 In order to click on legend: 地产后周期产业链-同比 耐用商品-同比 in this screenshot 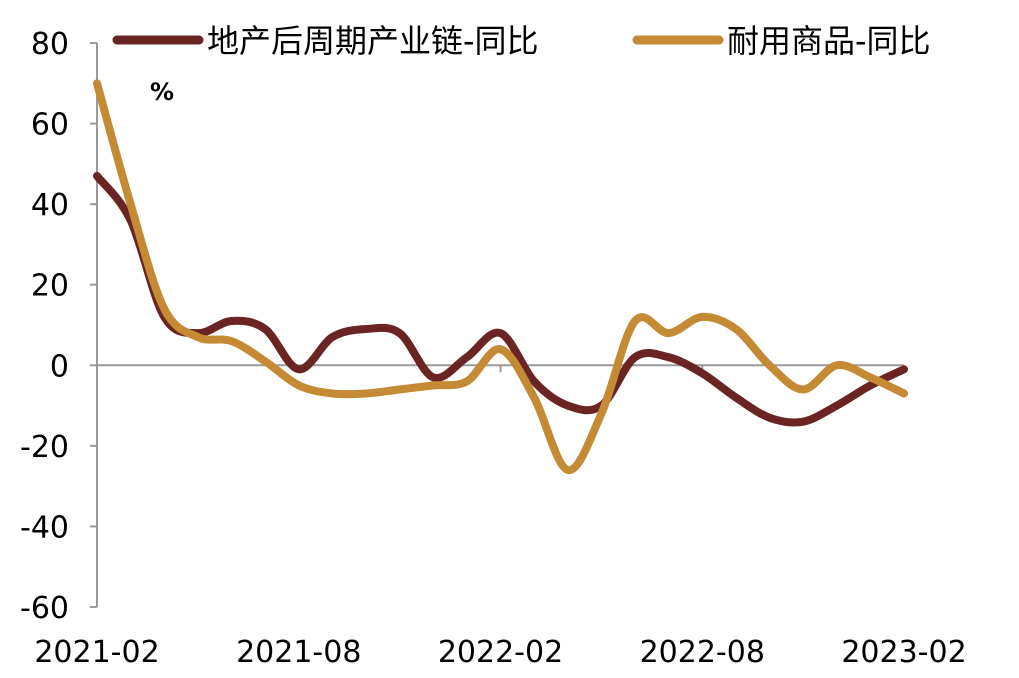, I will do `click(521, 41)`.